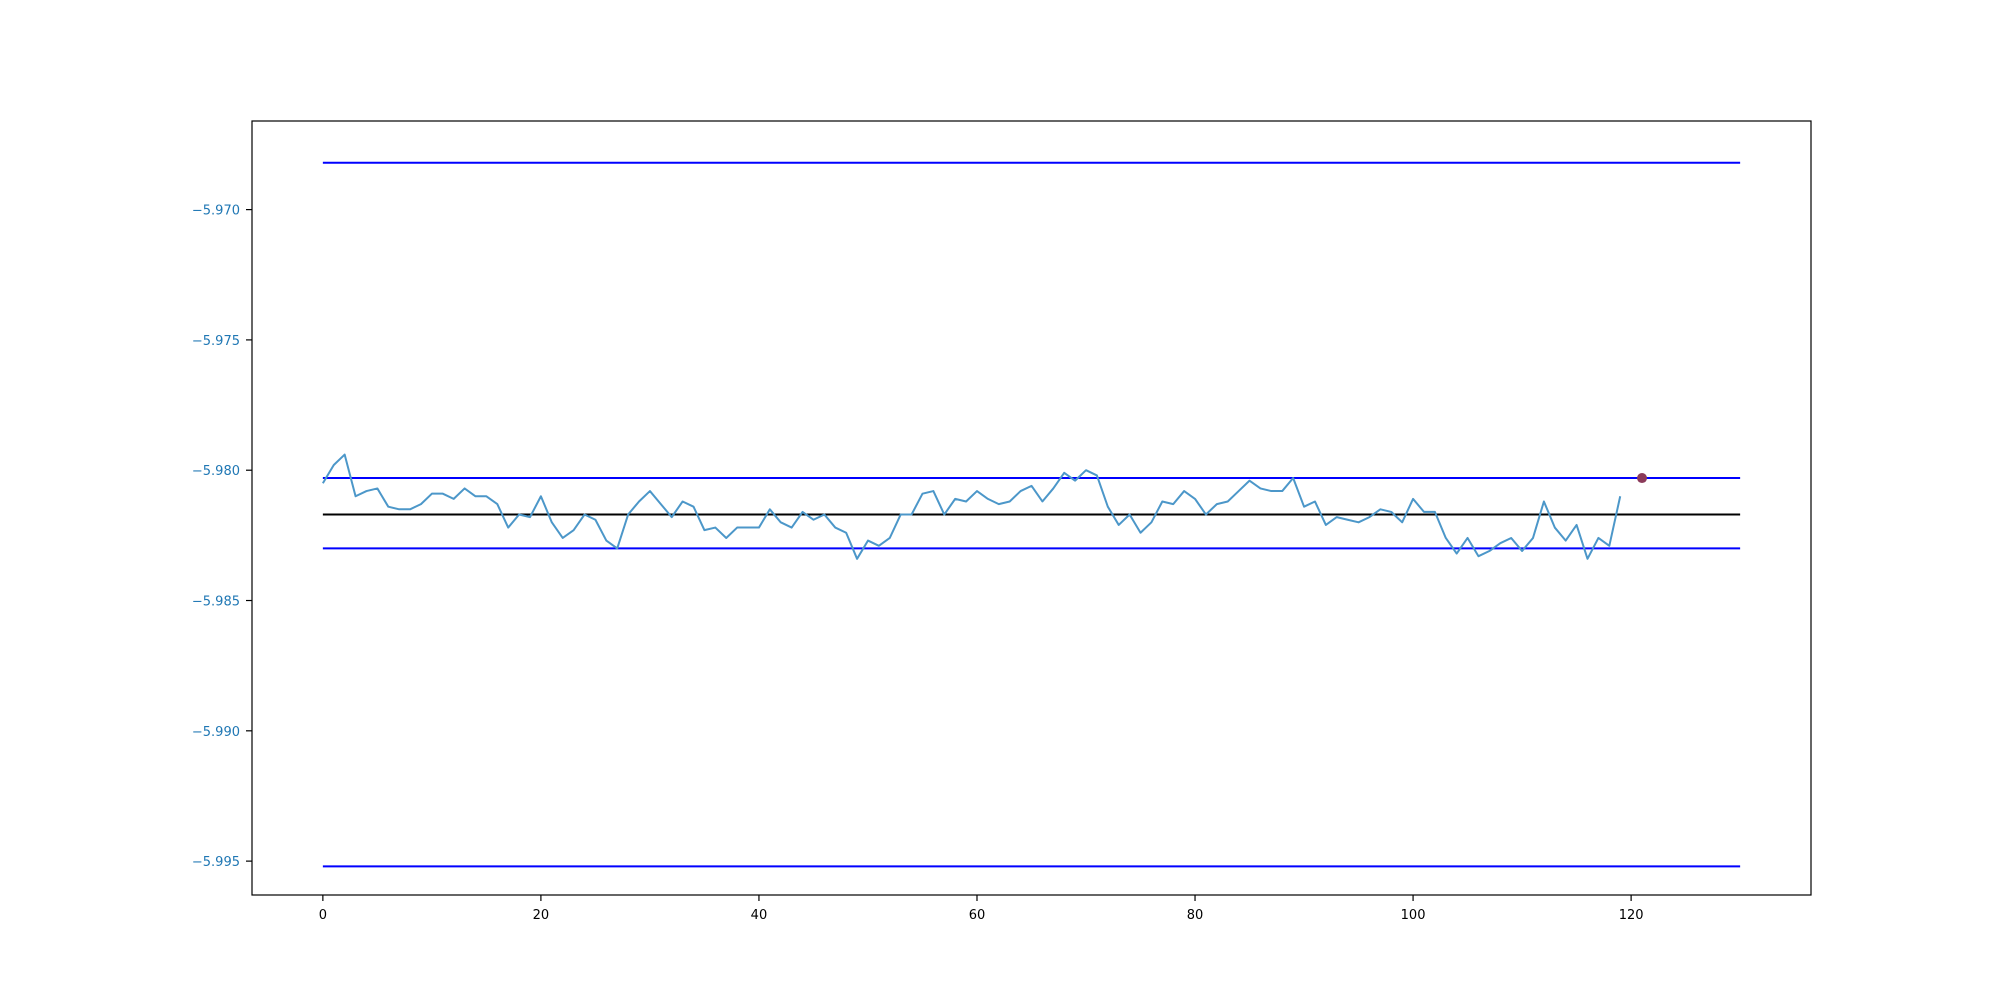 The width and height of the screenshot is (2000, 1000). I want to click on y-tick-label: −5.995, so click(216, 862).